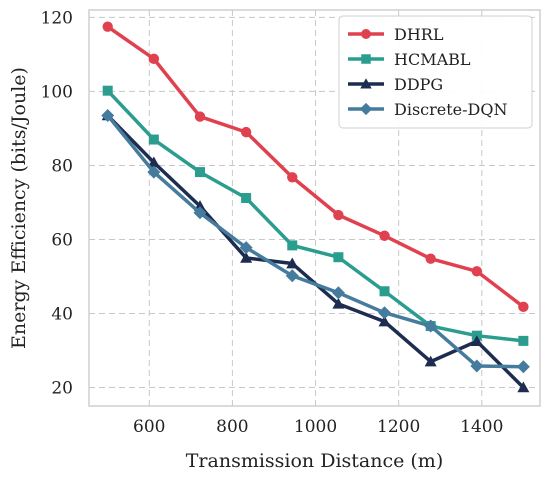 The height and width of the screenshot is (477, 550). I want to click on legend-item-dhrl: DHRL, so click(396, 34).